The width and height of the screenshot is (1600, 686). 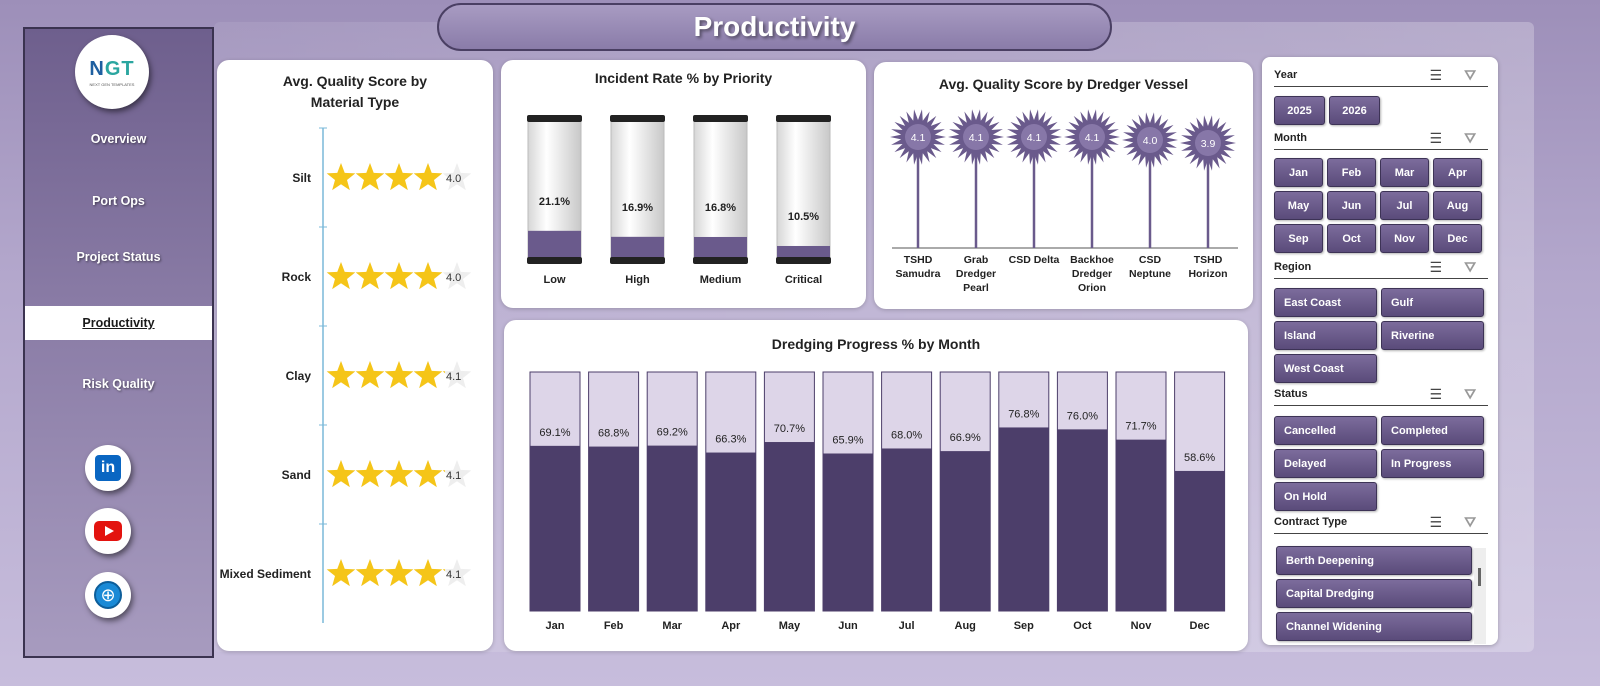 What do you see at coordinates (301, 178) in the screenshot?
I see `material-label: Silt` at bounding box center [301, 178].